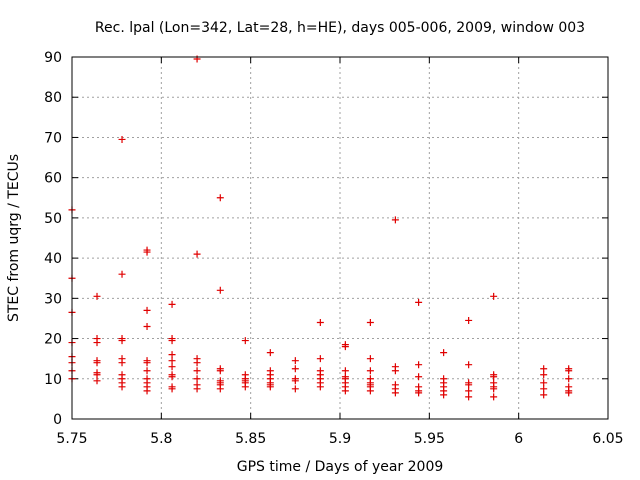 The image size is (640, 480). I want to click on x-tick-label: 5.9, so click(340, 439).